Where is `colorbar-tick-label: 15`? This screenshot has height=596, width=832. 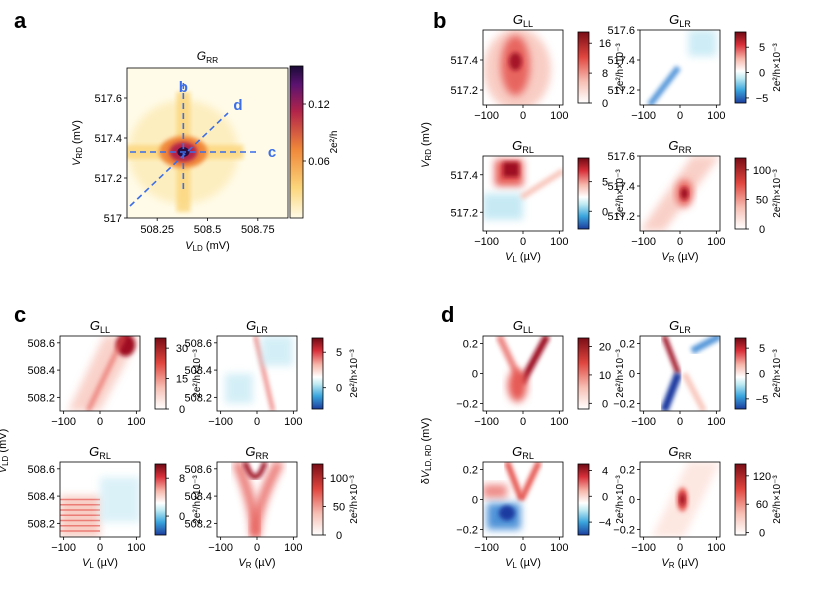 colorbar-tick-label: 15 is located at coordinates (182, 380).